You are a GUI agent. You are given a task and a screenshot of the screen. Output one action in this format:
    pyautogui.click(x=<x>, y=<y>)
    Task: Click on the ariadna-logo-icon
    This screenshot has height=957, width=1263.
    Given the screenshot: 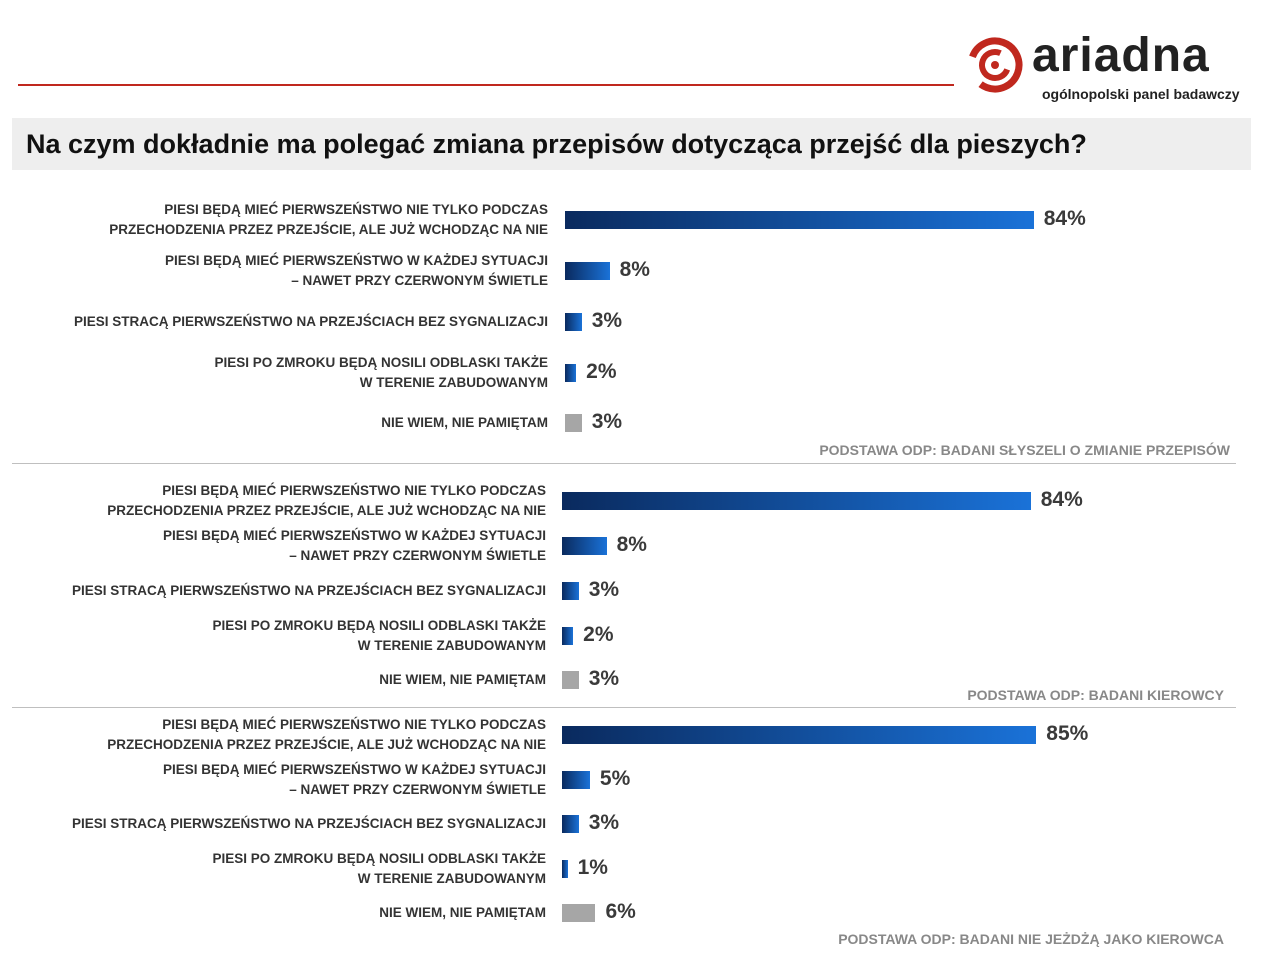 What is the action you would take?
    pyautogui.click(x=995, y=65)
    